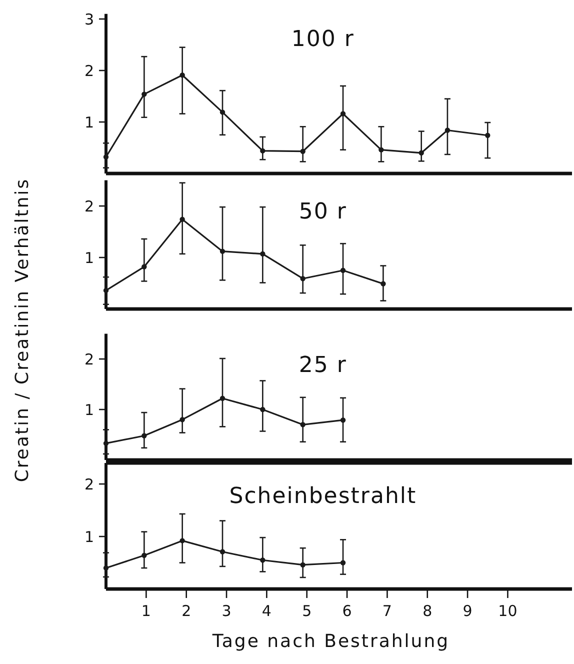 The width and height of the screenshot is (574, 664). Describe the element at coordinates (387, 611) in the screenshot. I see `x-tick-label: 7` at that location.